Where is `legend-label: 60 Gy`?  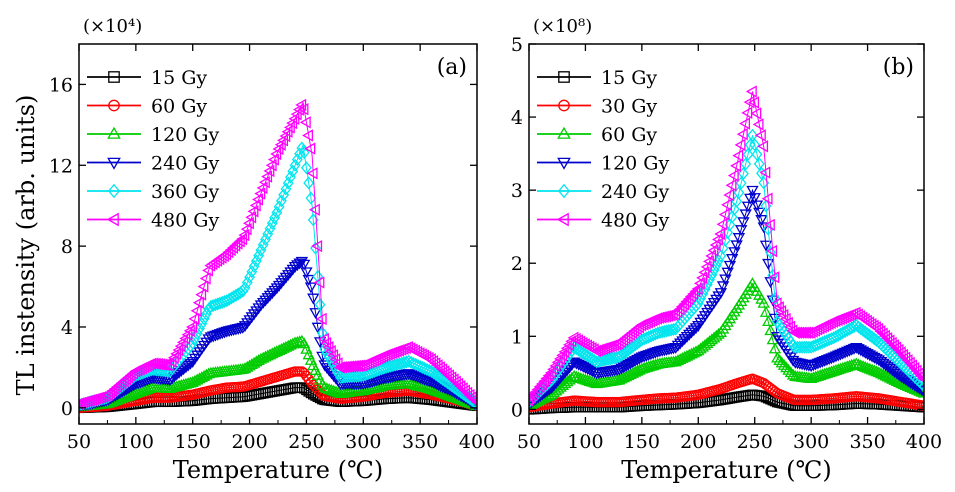
legend-label: 60 Gy is located at coordinates (179, 107).